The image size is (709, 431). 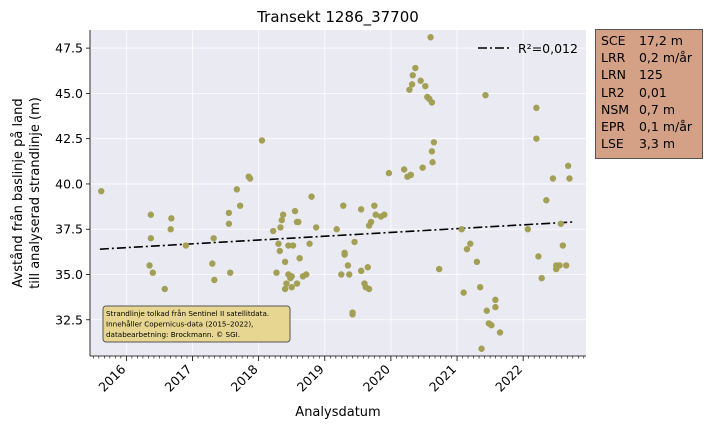 What do you see at coordinates (178, 378) in the screenshot?
I see `x-tick-label: 2017` at bounding box center [178, 378].